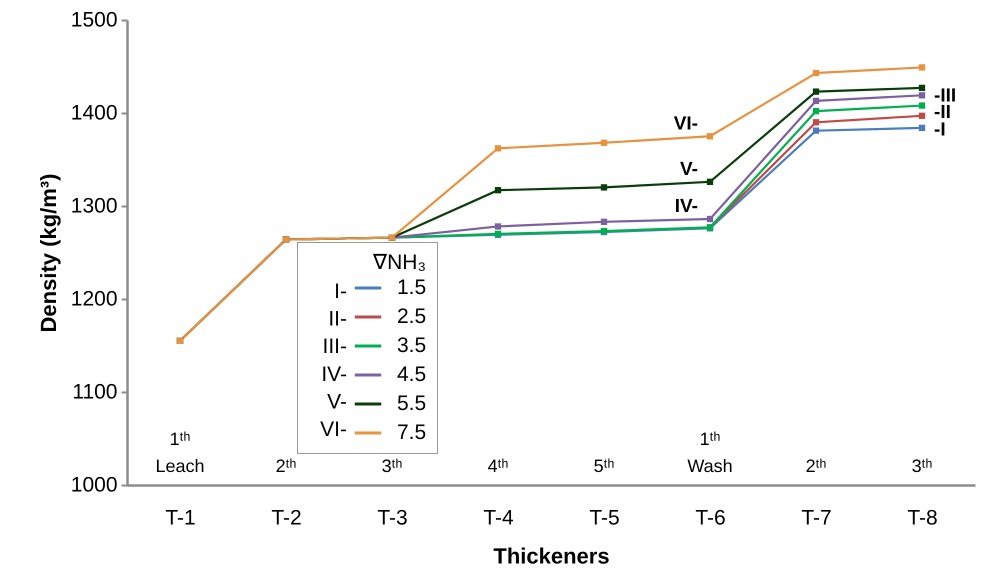 Image resolution: width=982 pixels, height=578 pixels. I want to click on y-tick-label: 1100, so click(95, 392).